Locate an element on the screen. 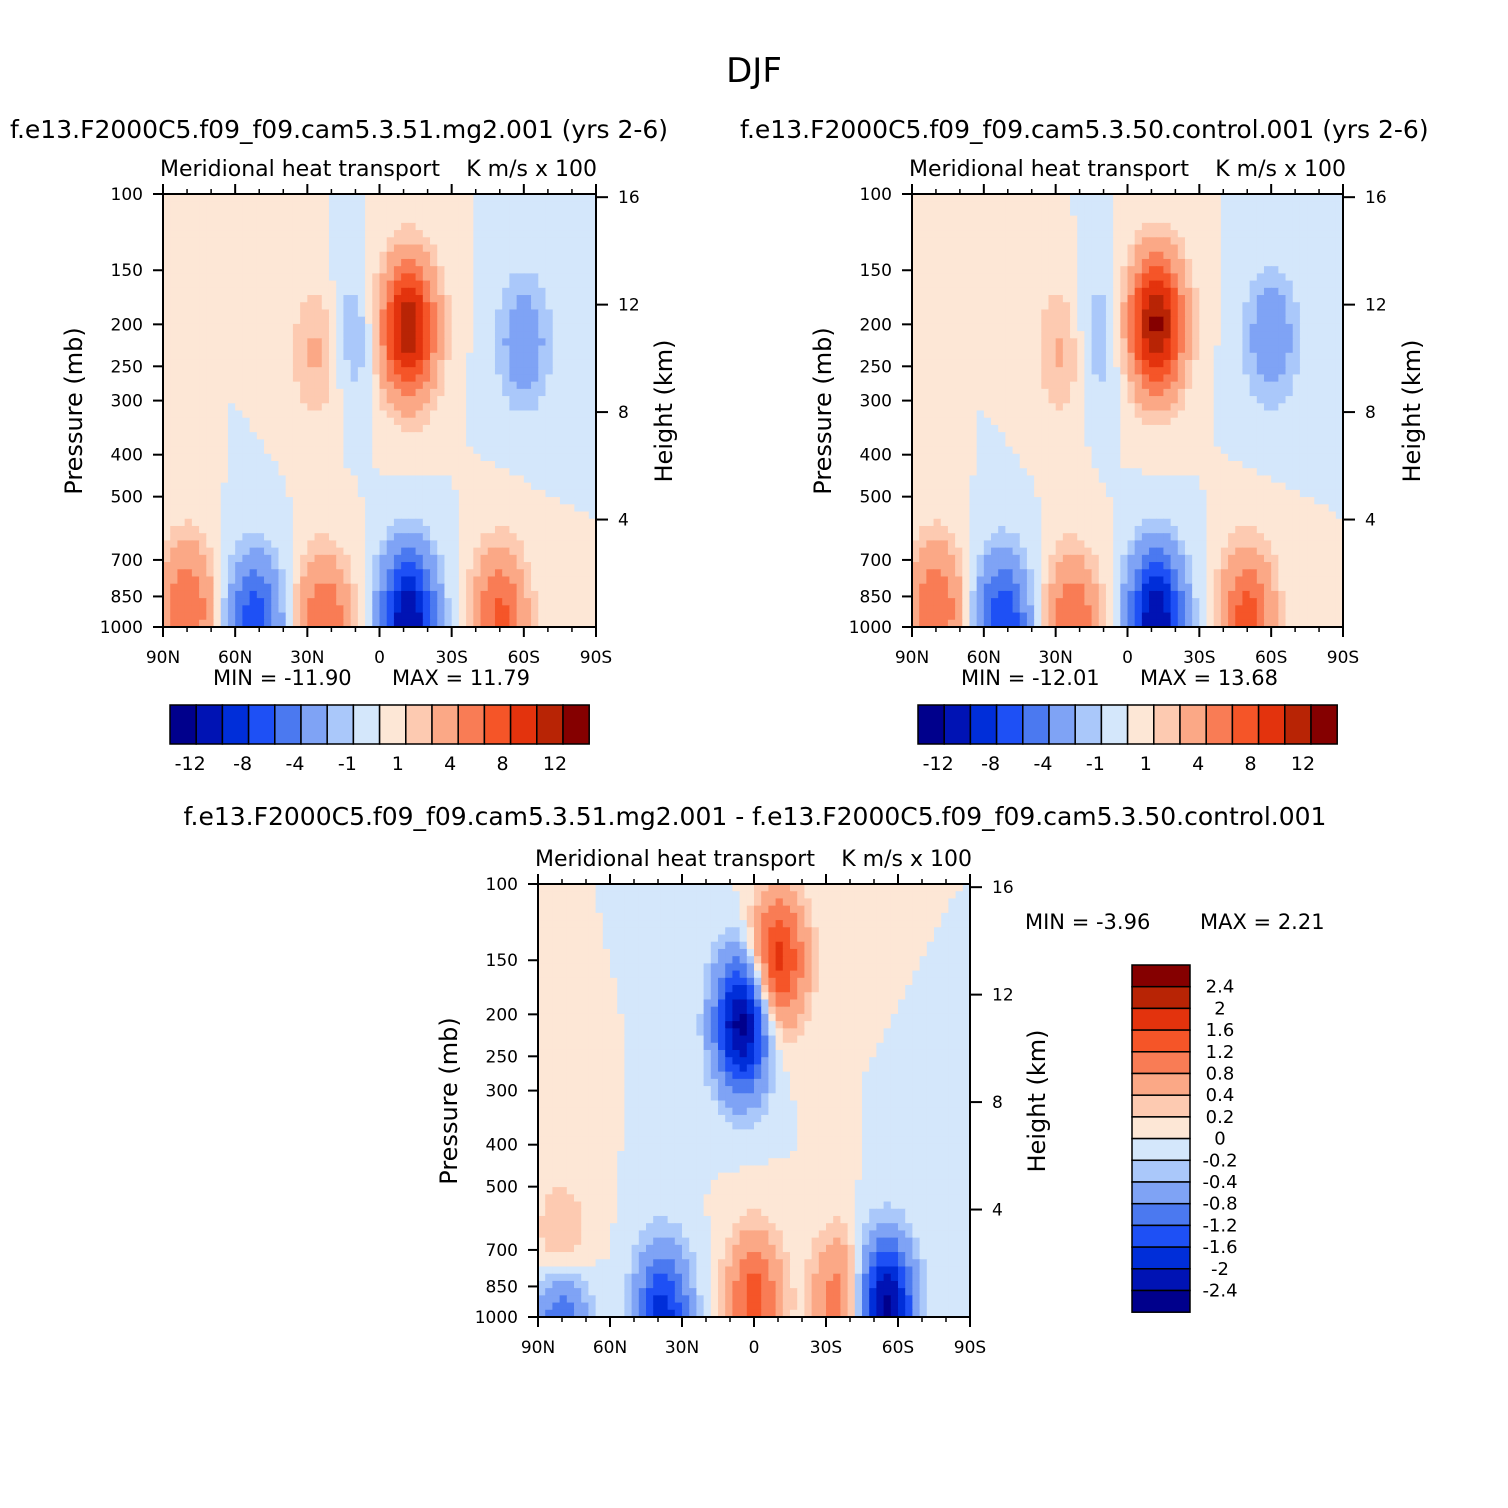 The height and width of the screenshot is (1508, 1508). y-tick-label: 250 is located at coordinates (127, 367).